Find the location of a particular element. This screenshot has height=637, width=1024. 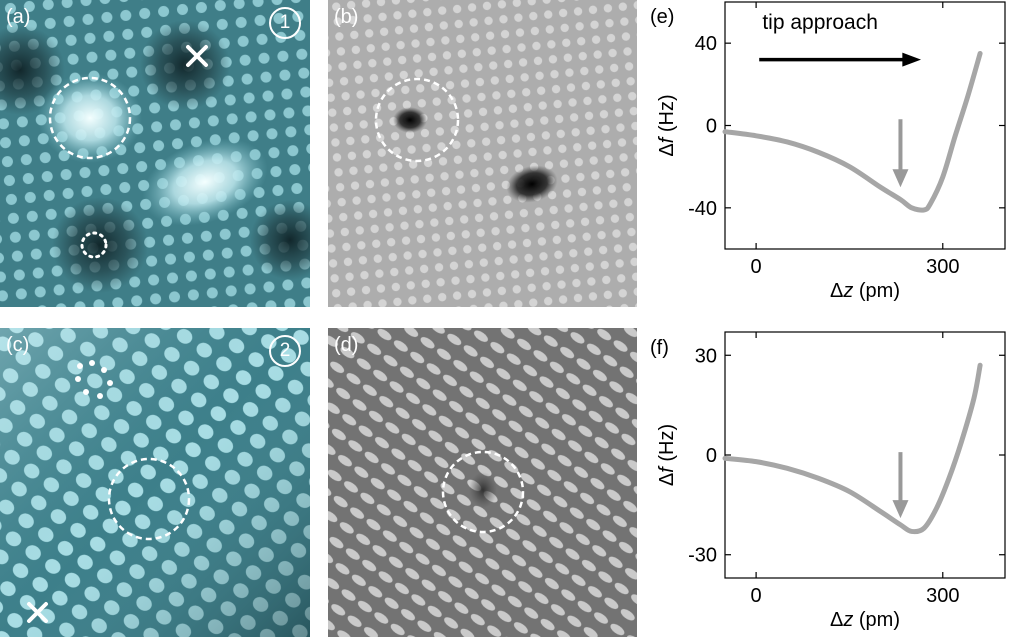

stm-image-a-graphic is located at coordinates (155, 153).